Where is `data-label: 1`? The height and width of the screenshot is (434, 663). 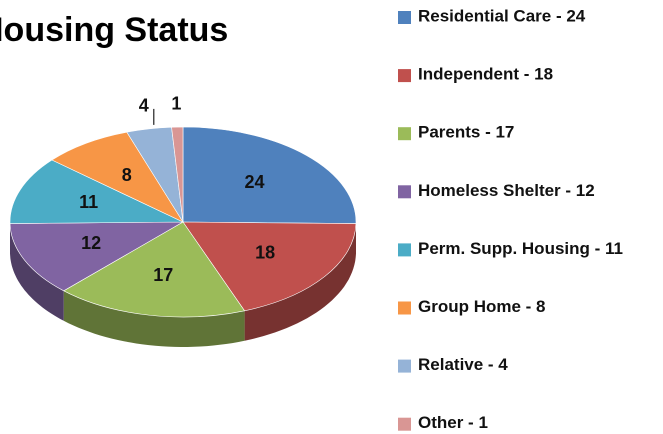
data-label: 1 is located at coordinates (176, 104).